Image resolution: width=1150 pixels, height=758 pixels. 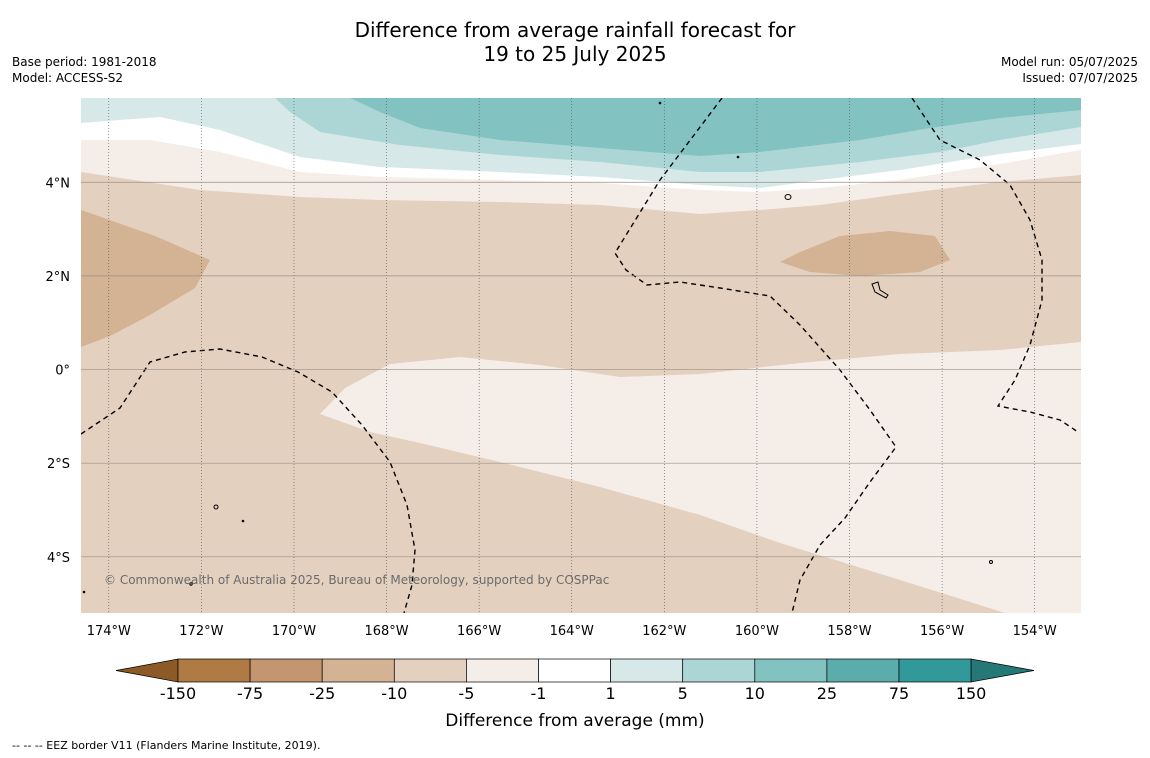 What do you see at coordinates (611, 693) in the screenshot?
I see `colorbar-tick-label: 1` at bounding box center [611, 693].